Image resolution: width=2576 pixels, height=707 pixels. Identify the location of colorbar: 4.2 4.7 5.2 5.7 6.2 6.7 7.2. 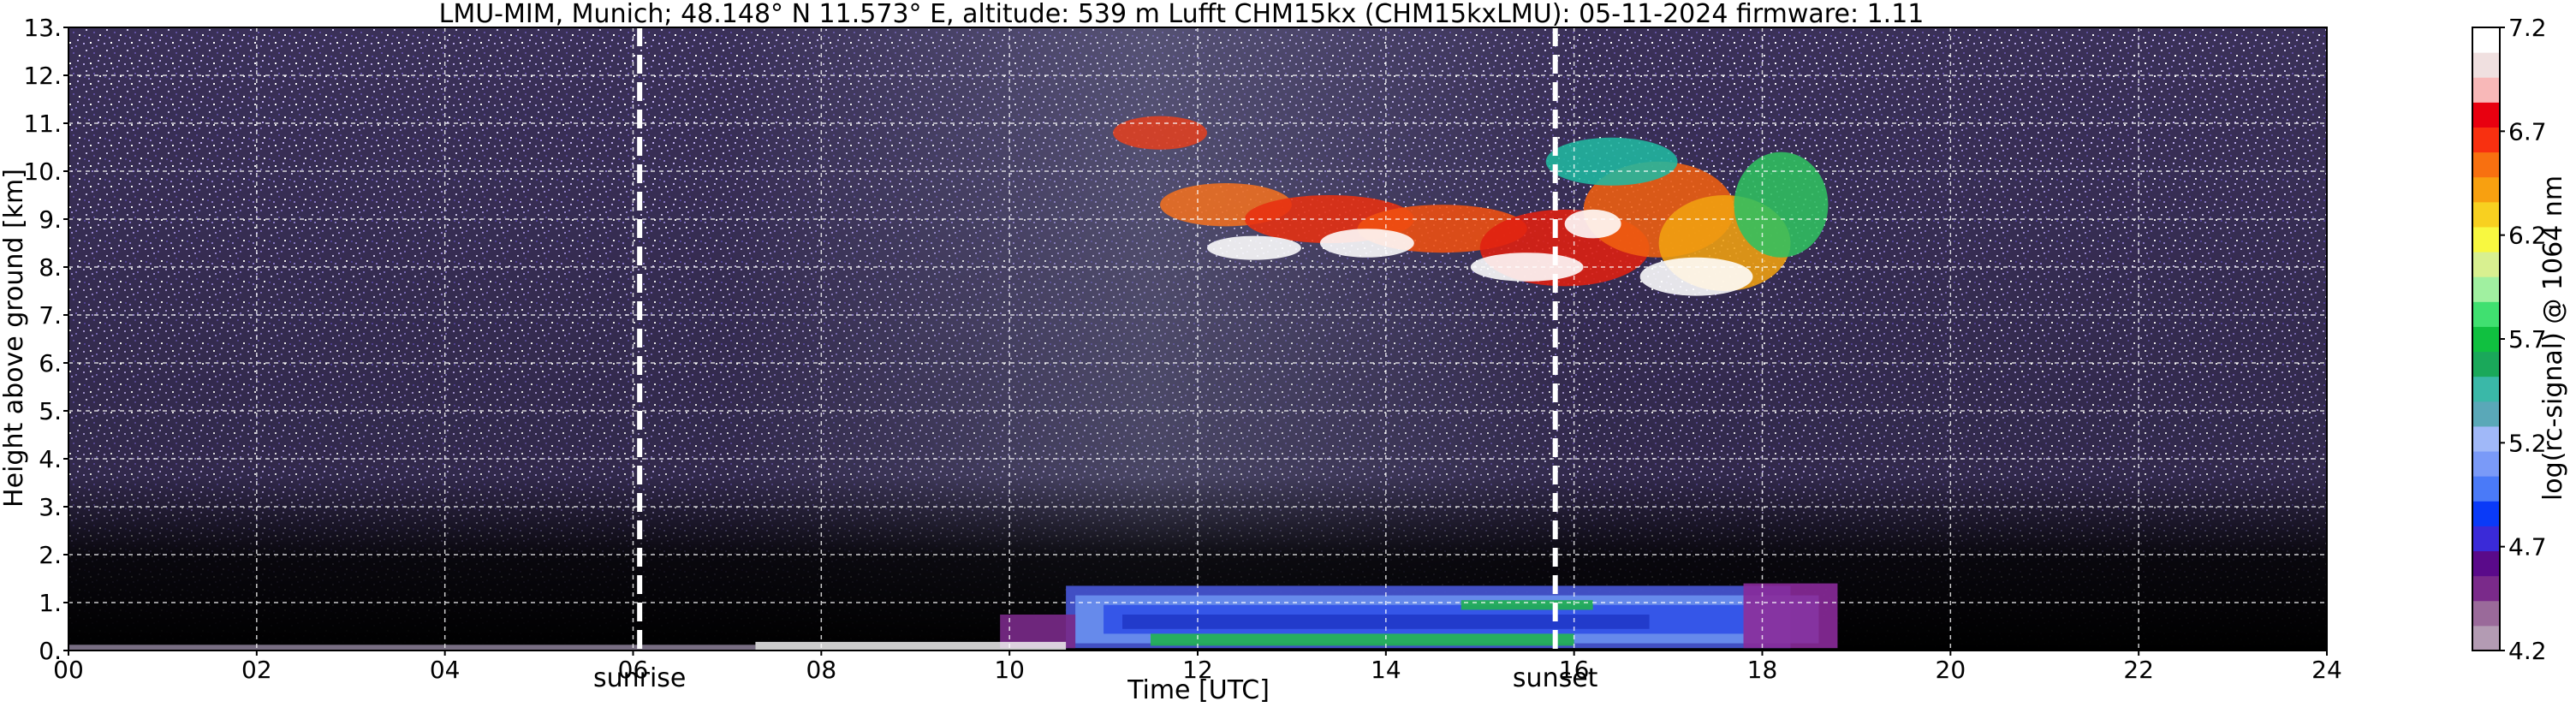
(2509, 339).